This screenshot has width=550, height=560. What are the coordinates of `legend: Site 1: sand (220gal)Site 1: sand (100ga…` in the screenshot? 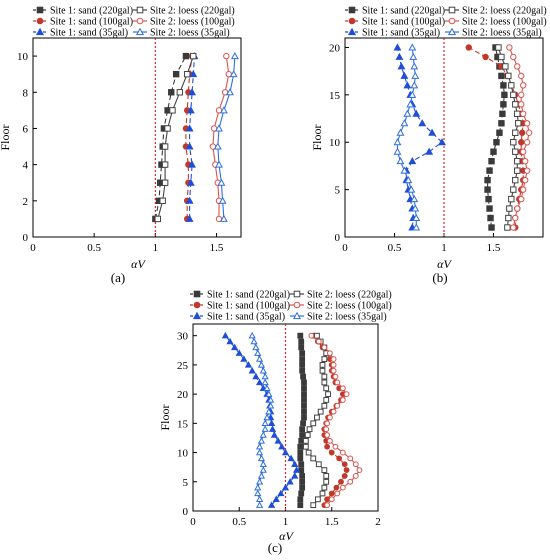 It's located at (446, 22).